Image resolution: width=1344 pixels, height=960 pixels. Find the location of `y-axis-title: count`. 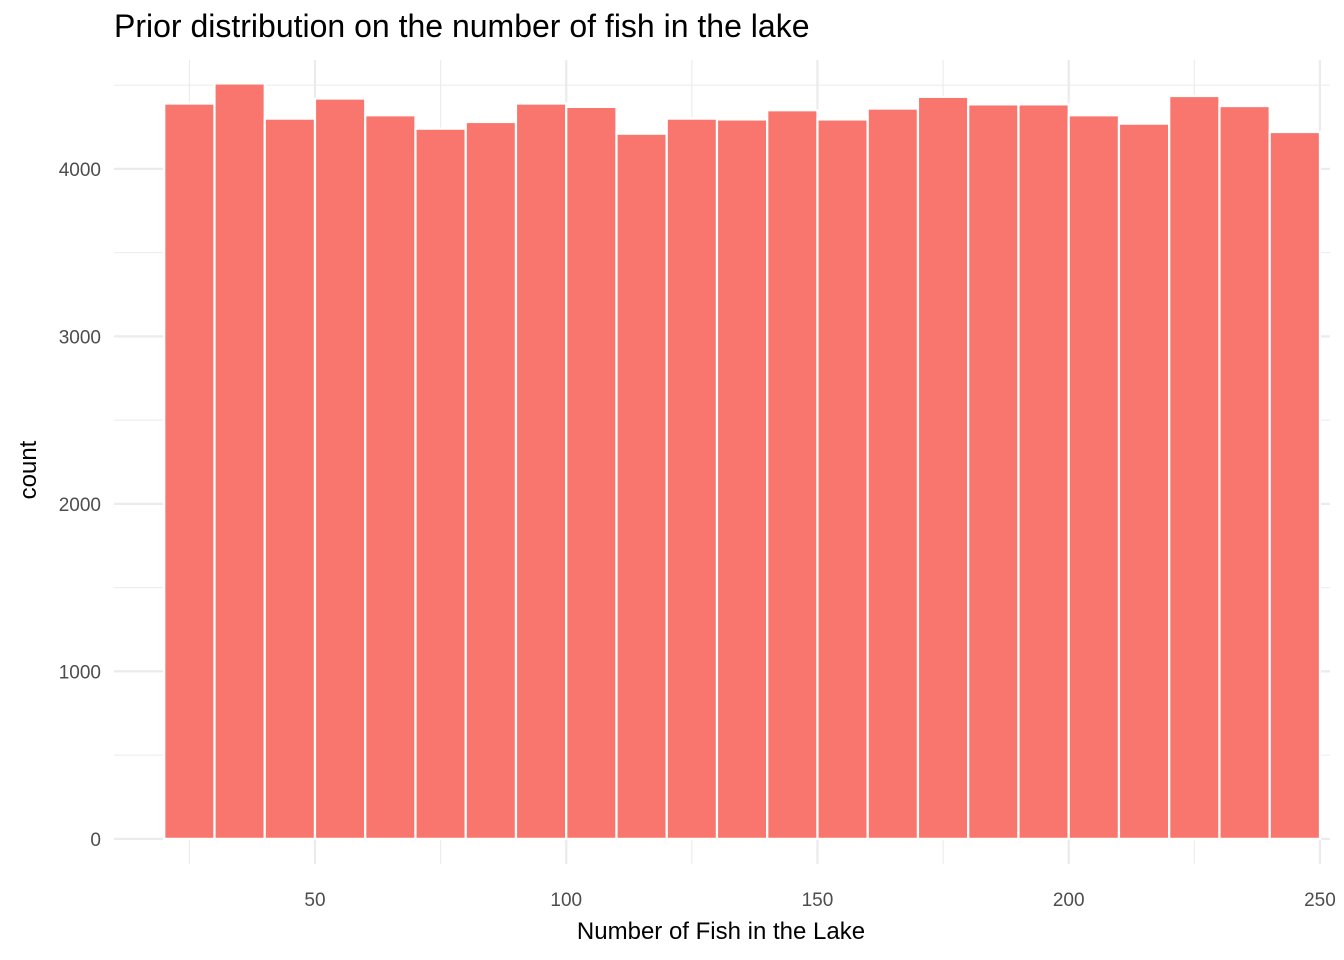

y-axis-title: count is located at coordinates (28, 469).